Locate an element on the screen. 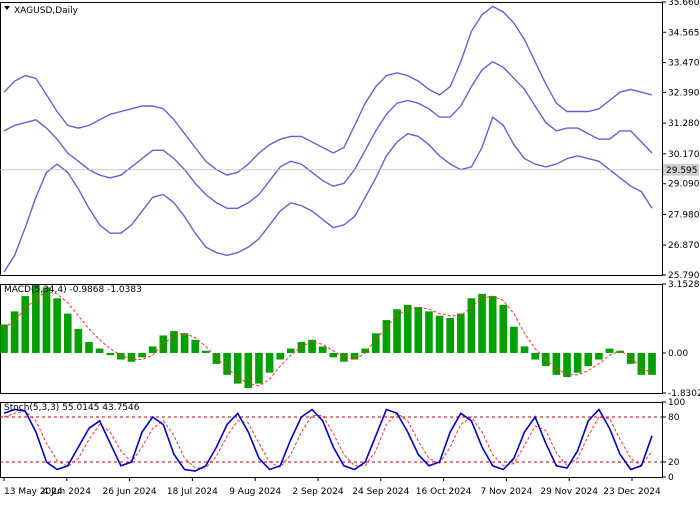 The image size is (700, 505). price-axis-tick-label: 35.660 is located at coordinates (684, 4).